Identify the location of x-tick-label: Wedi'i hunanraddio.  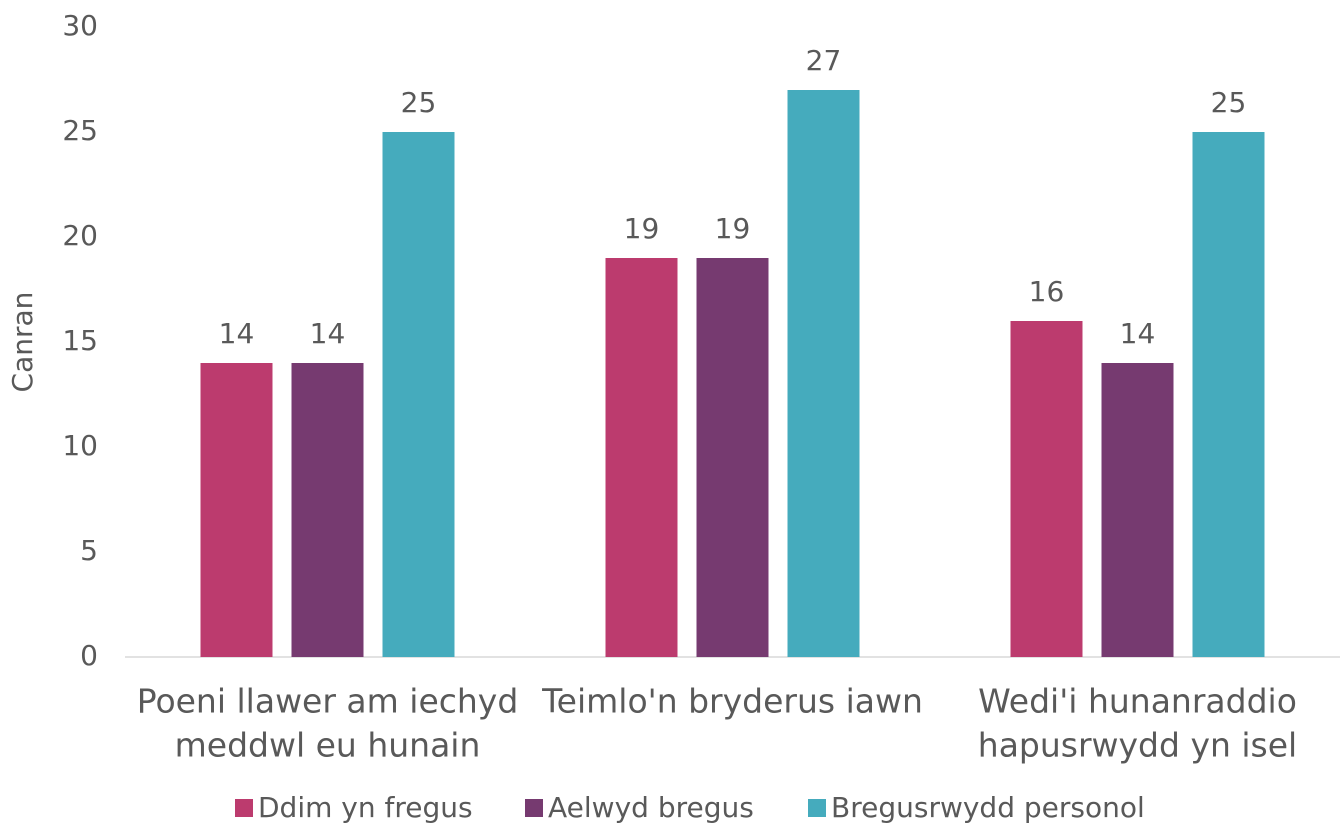
(1137, 701).